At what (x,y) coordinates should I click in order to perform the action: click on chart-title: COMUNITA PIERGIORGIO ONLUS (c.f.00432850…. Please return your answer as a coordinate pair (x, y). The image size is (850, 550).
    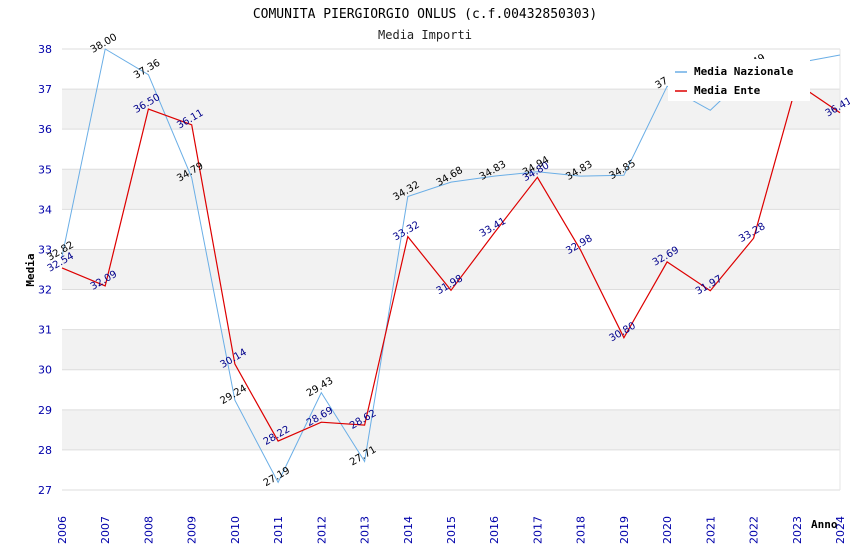
    Looking at the image, I should click on (425, 14).